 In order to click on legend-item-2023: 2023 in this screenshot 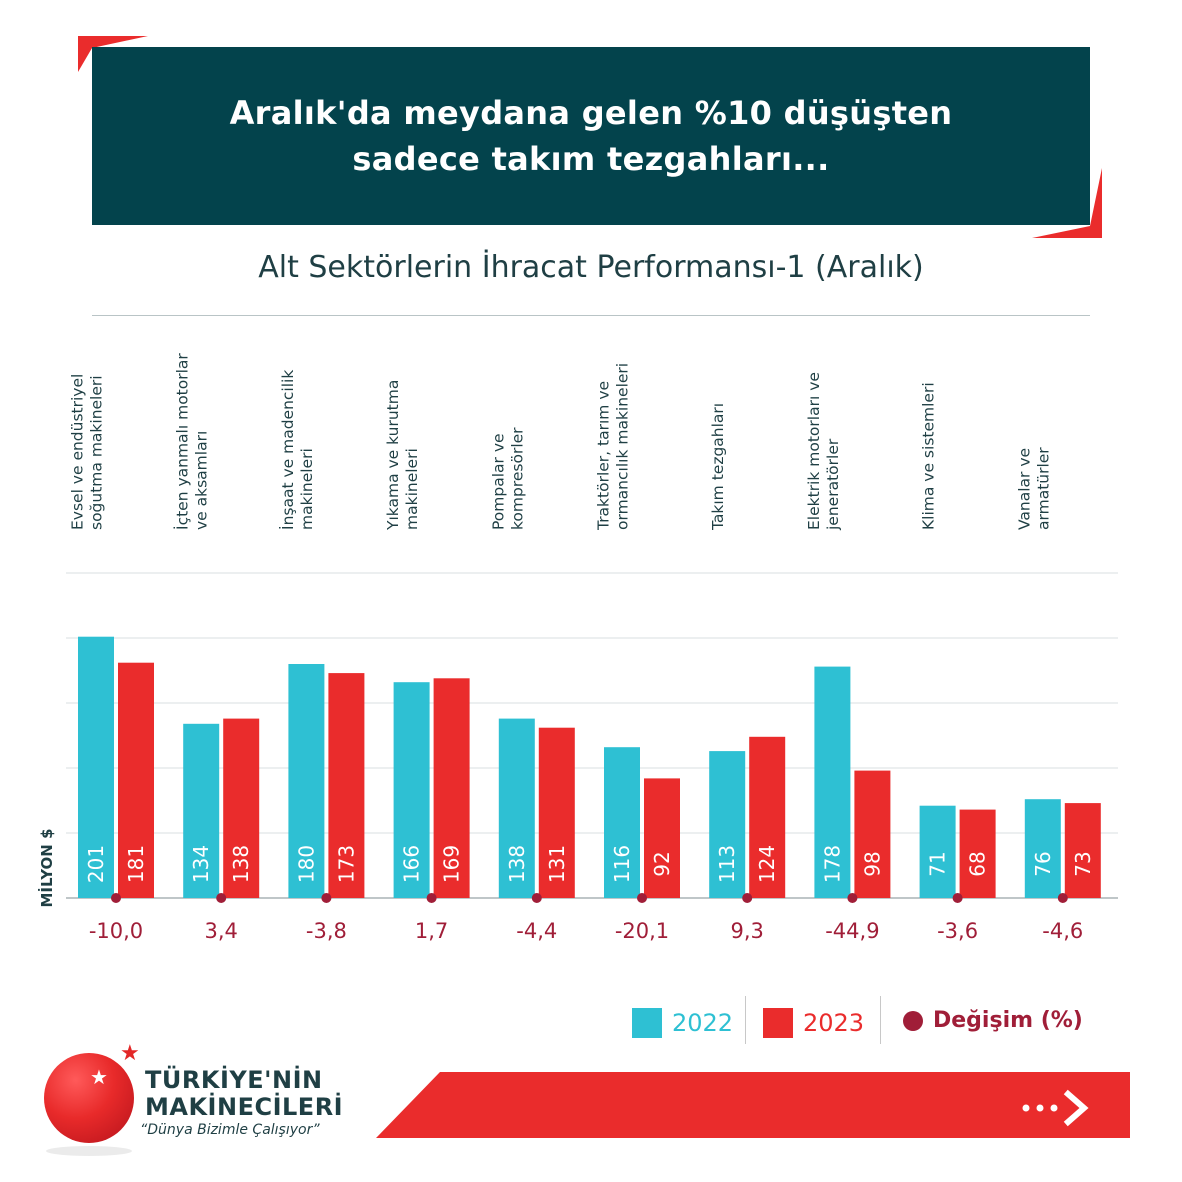, I will do `click(813, 1023)`.